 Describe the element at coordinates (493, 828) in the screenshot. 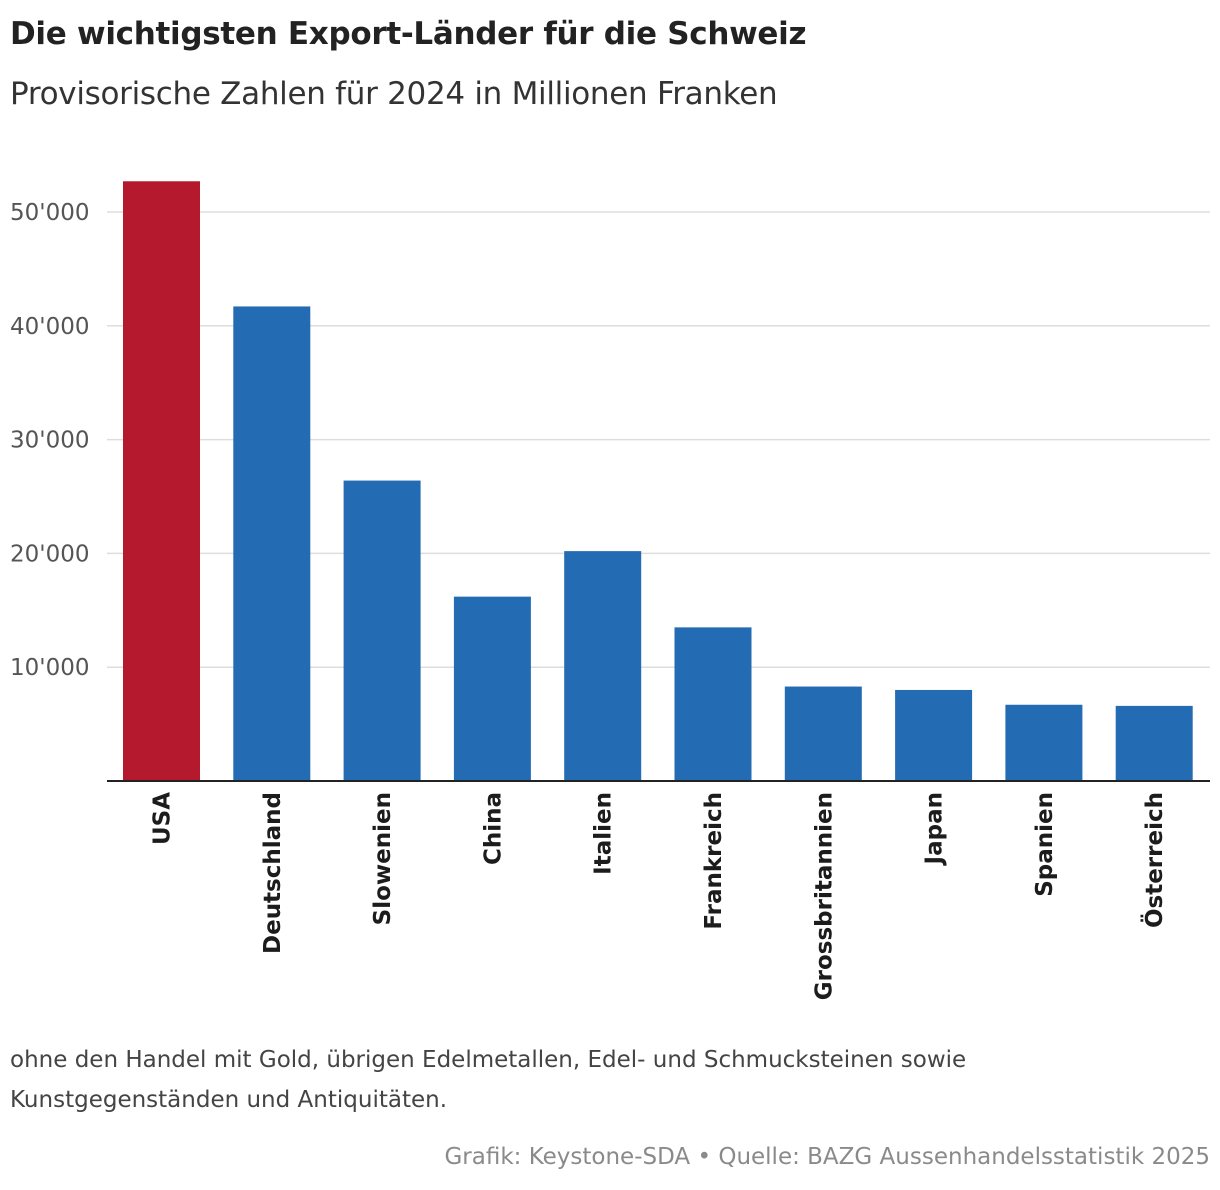

I see `x-tick-label: China` at that location.